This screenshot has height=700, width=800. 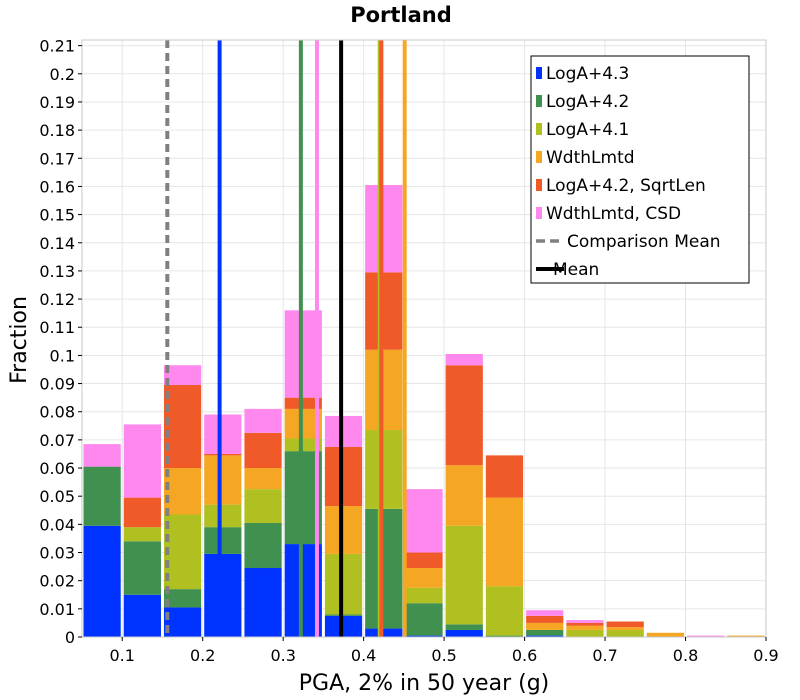 What do you see at coordinates (57, 384) in the screenshot?
I see `y-tick-label: 0.09` at bounding box center [57, 384].